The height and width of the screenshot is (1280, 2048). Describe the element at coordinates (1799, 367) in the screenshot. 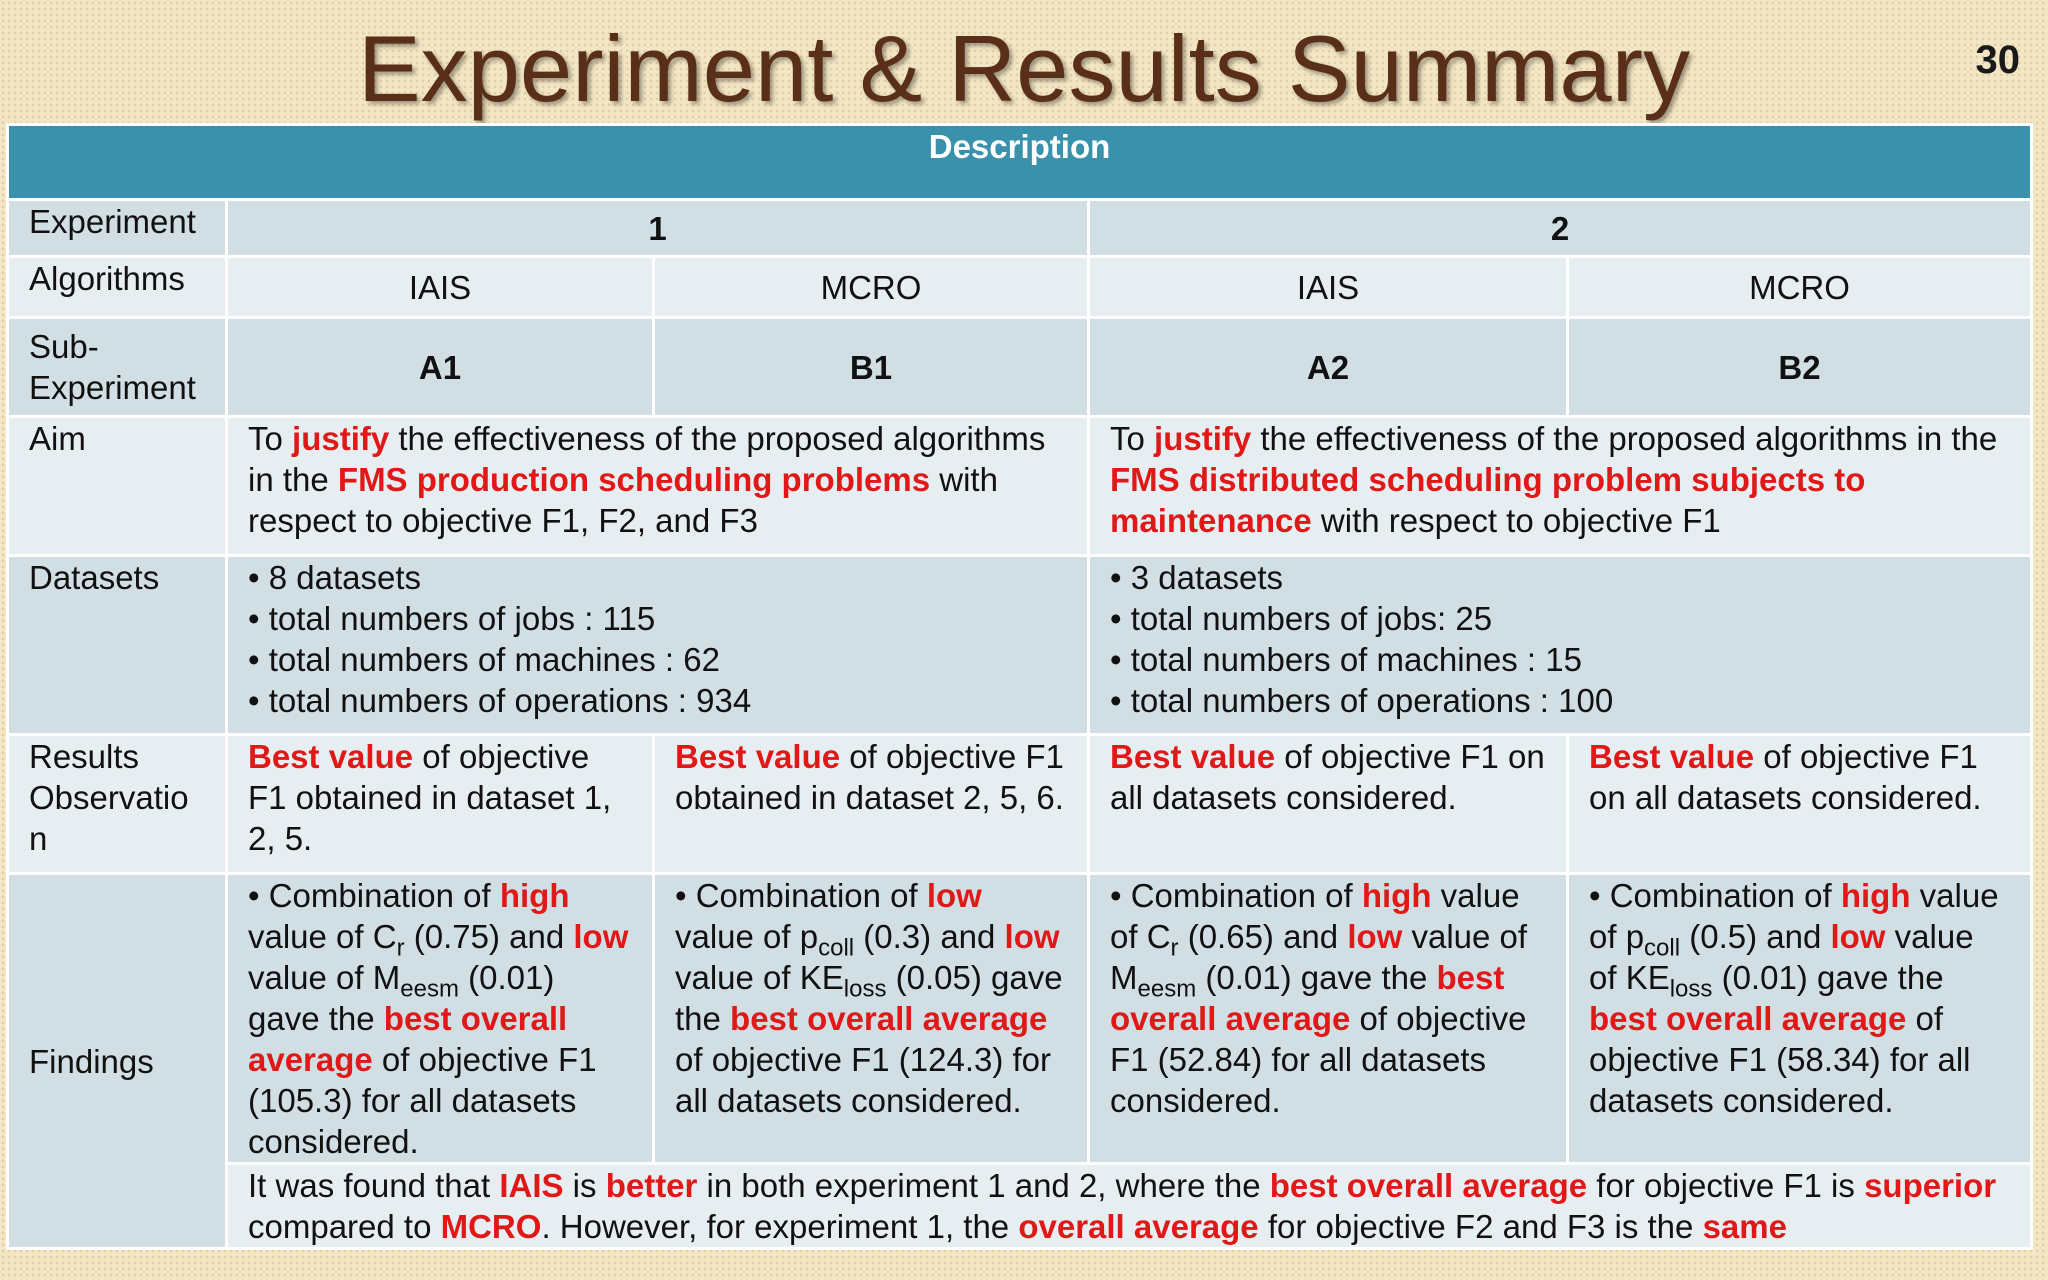

I see `sub-experiment-cell: B2` at that location.